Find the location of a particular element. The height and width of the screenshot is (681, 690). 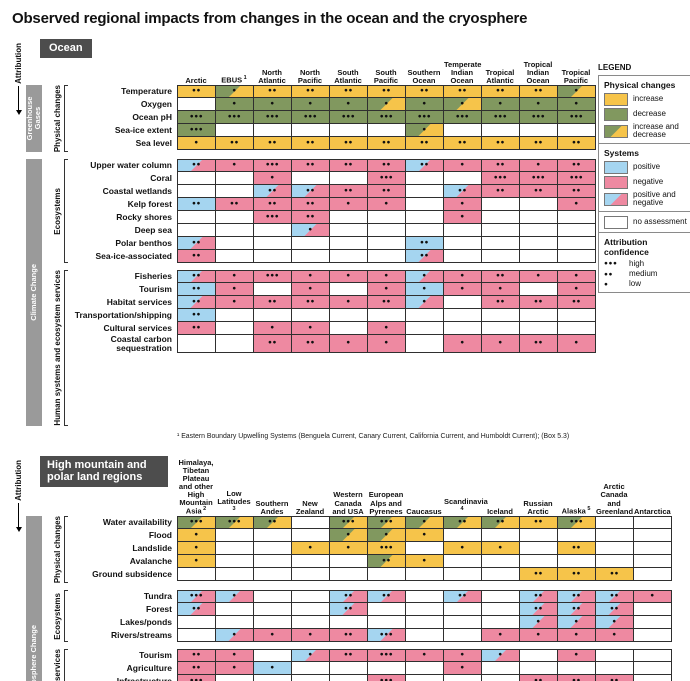

legend-attribution-title: Attribution confidence is located at coordinates (626, 246).